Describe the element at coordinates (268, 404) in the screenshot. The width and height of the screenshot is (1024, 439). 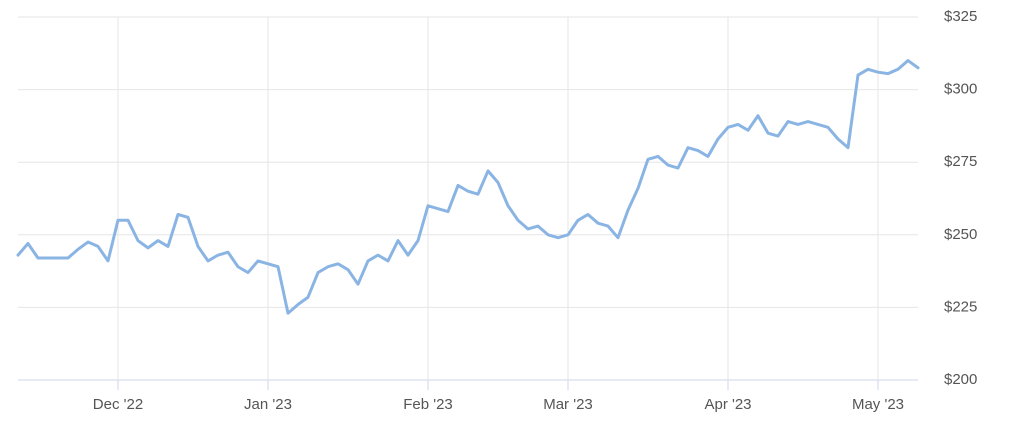
I see `x-tick-label: Jan '23` at that location.